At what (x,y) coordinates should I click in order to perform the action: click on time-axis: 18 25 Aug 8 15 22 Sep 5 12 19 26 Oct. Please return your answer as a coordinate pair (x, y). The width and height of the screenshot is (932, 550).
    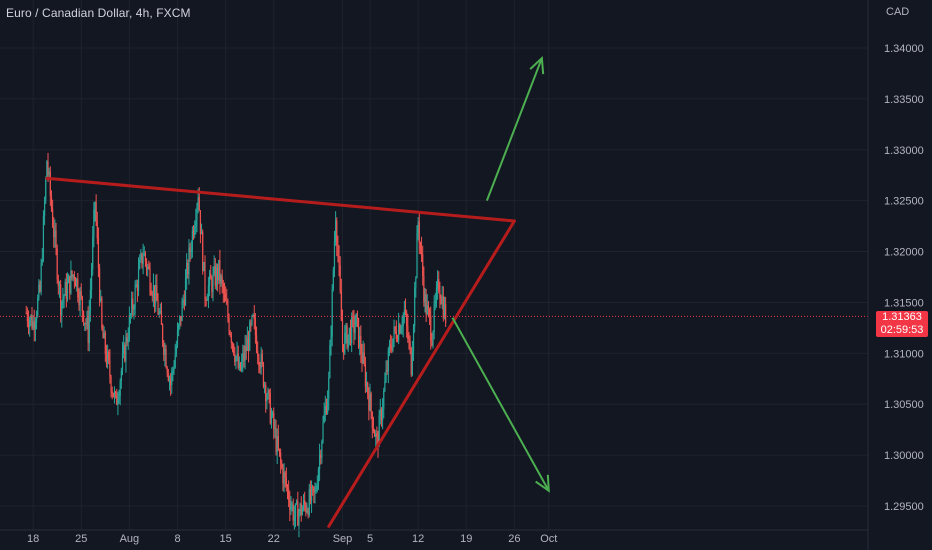
    Looking at the image, I should click on (434, 537).